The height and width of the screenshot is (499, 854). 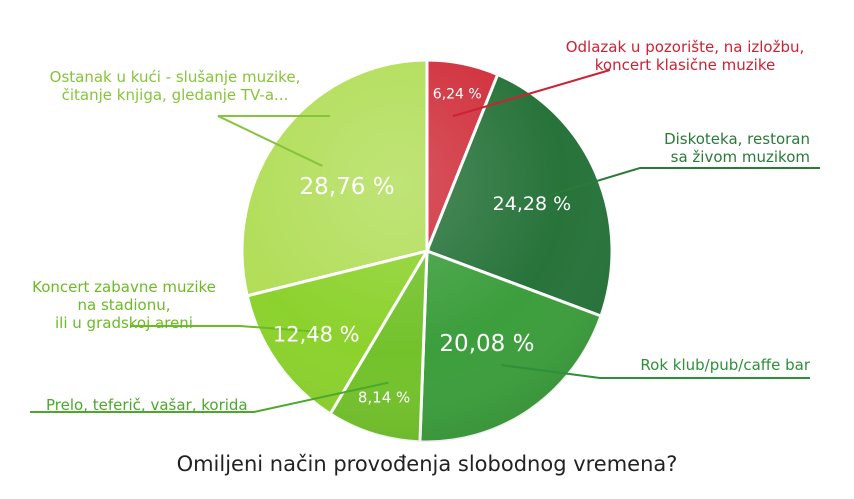 What do you see at coordinates (147, 405) in the screenshot?
I see `annotation-line: Prelo, teferič, vašar, korida` at bounding box center [147, 405].